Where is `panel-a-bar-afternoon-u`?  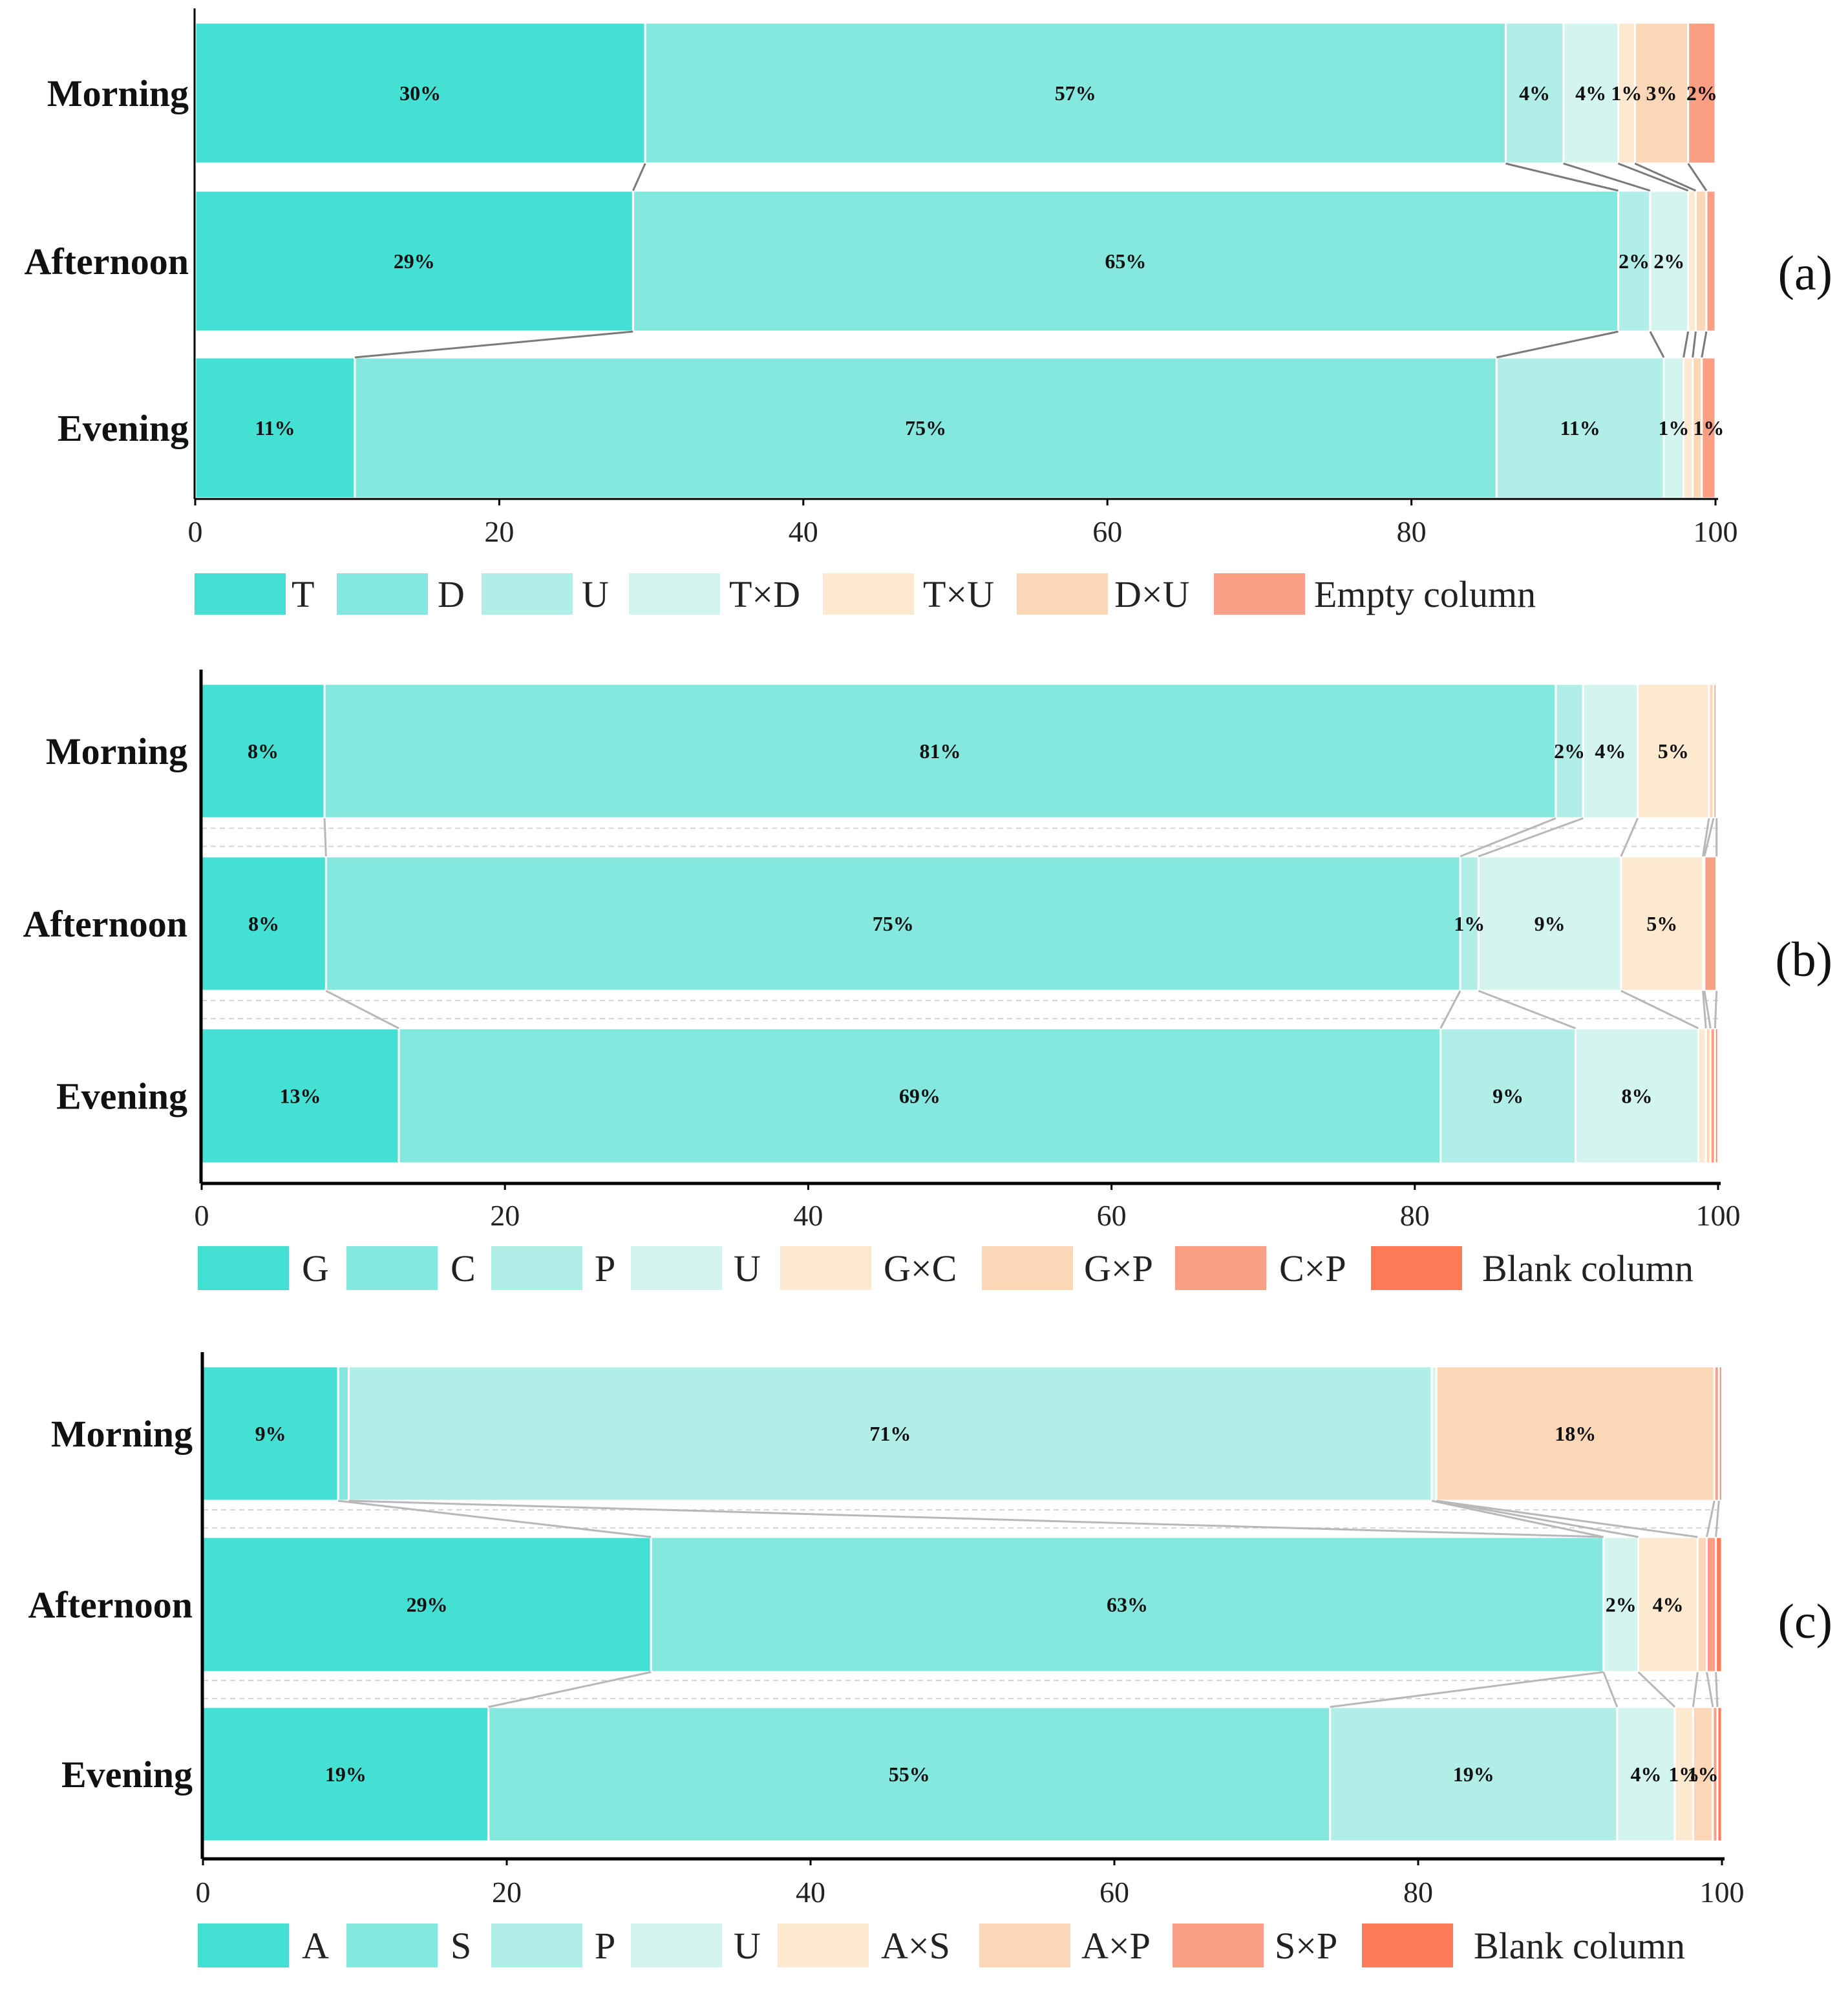 panel-a-bar-afternoon-u is located at coordinates (1634, 261).